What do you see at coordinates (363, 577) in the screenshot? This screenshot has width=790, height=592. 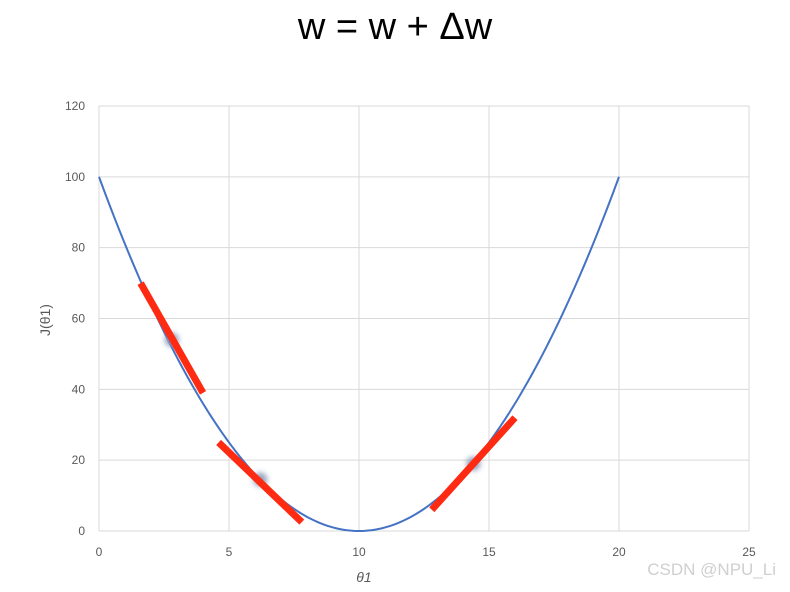 I see `x-axis-label: θ1` at bounding box center [363, 577].